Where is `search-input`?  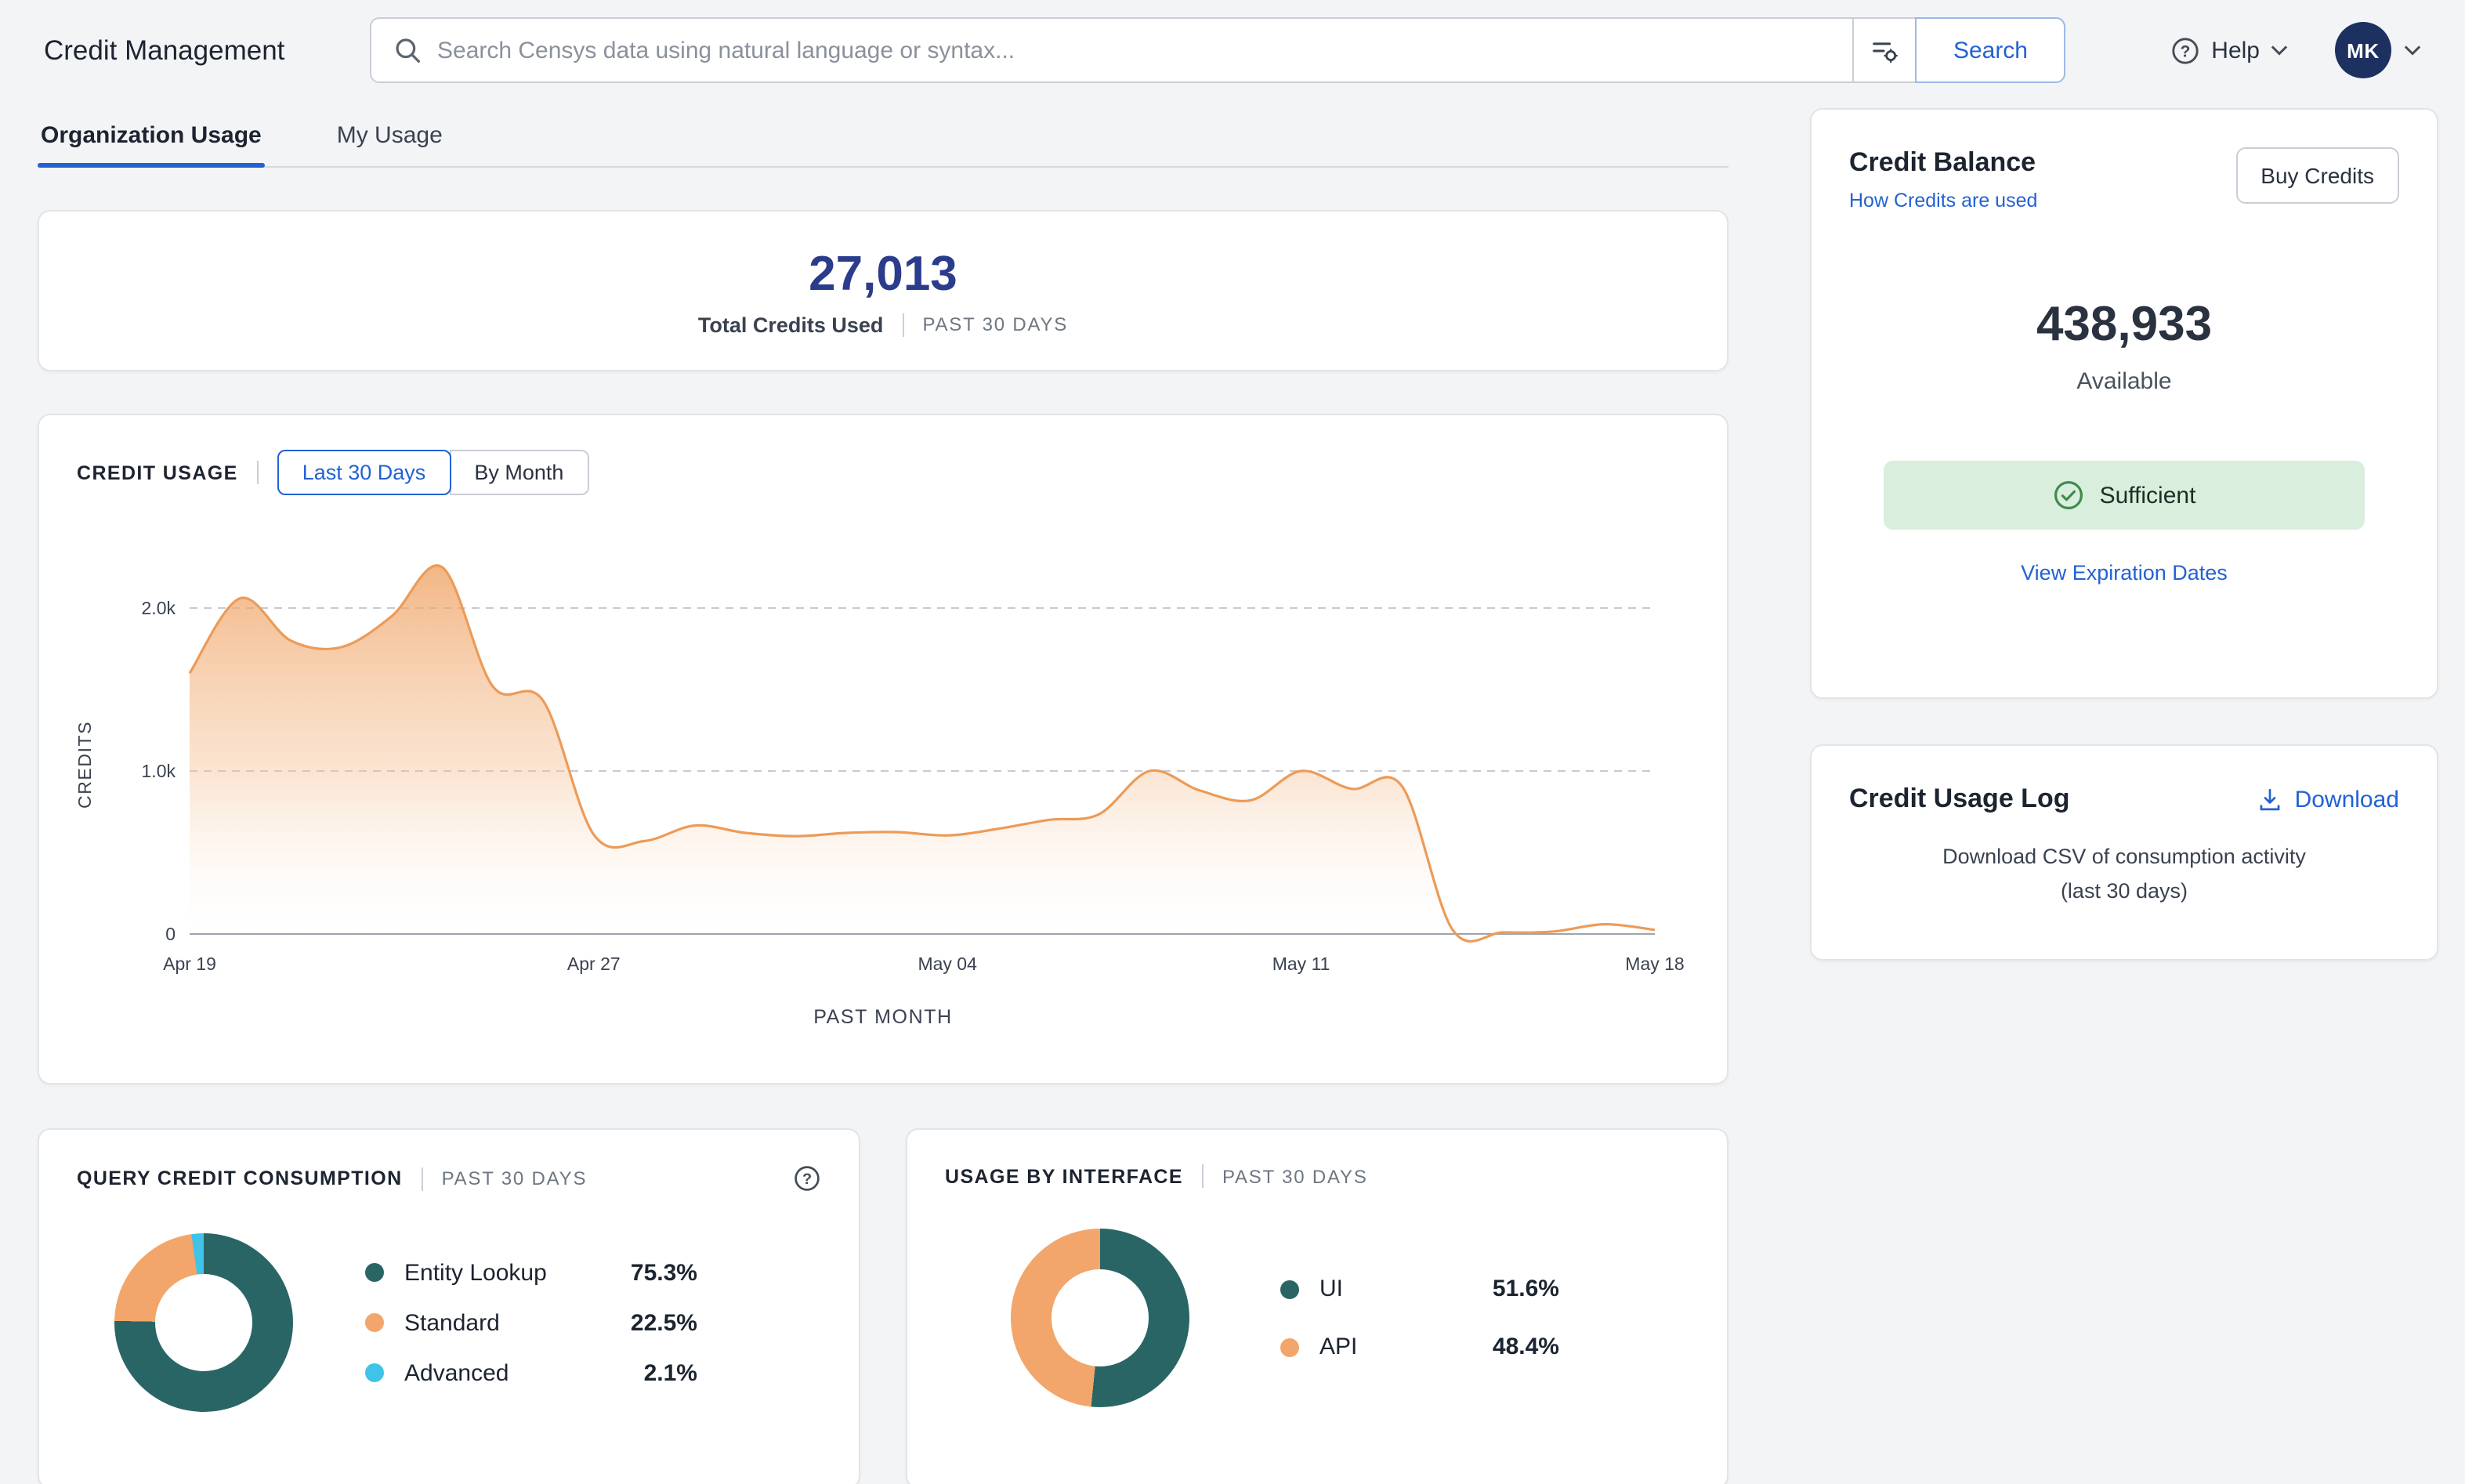
search-input is located at coordinates (1134, 50).